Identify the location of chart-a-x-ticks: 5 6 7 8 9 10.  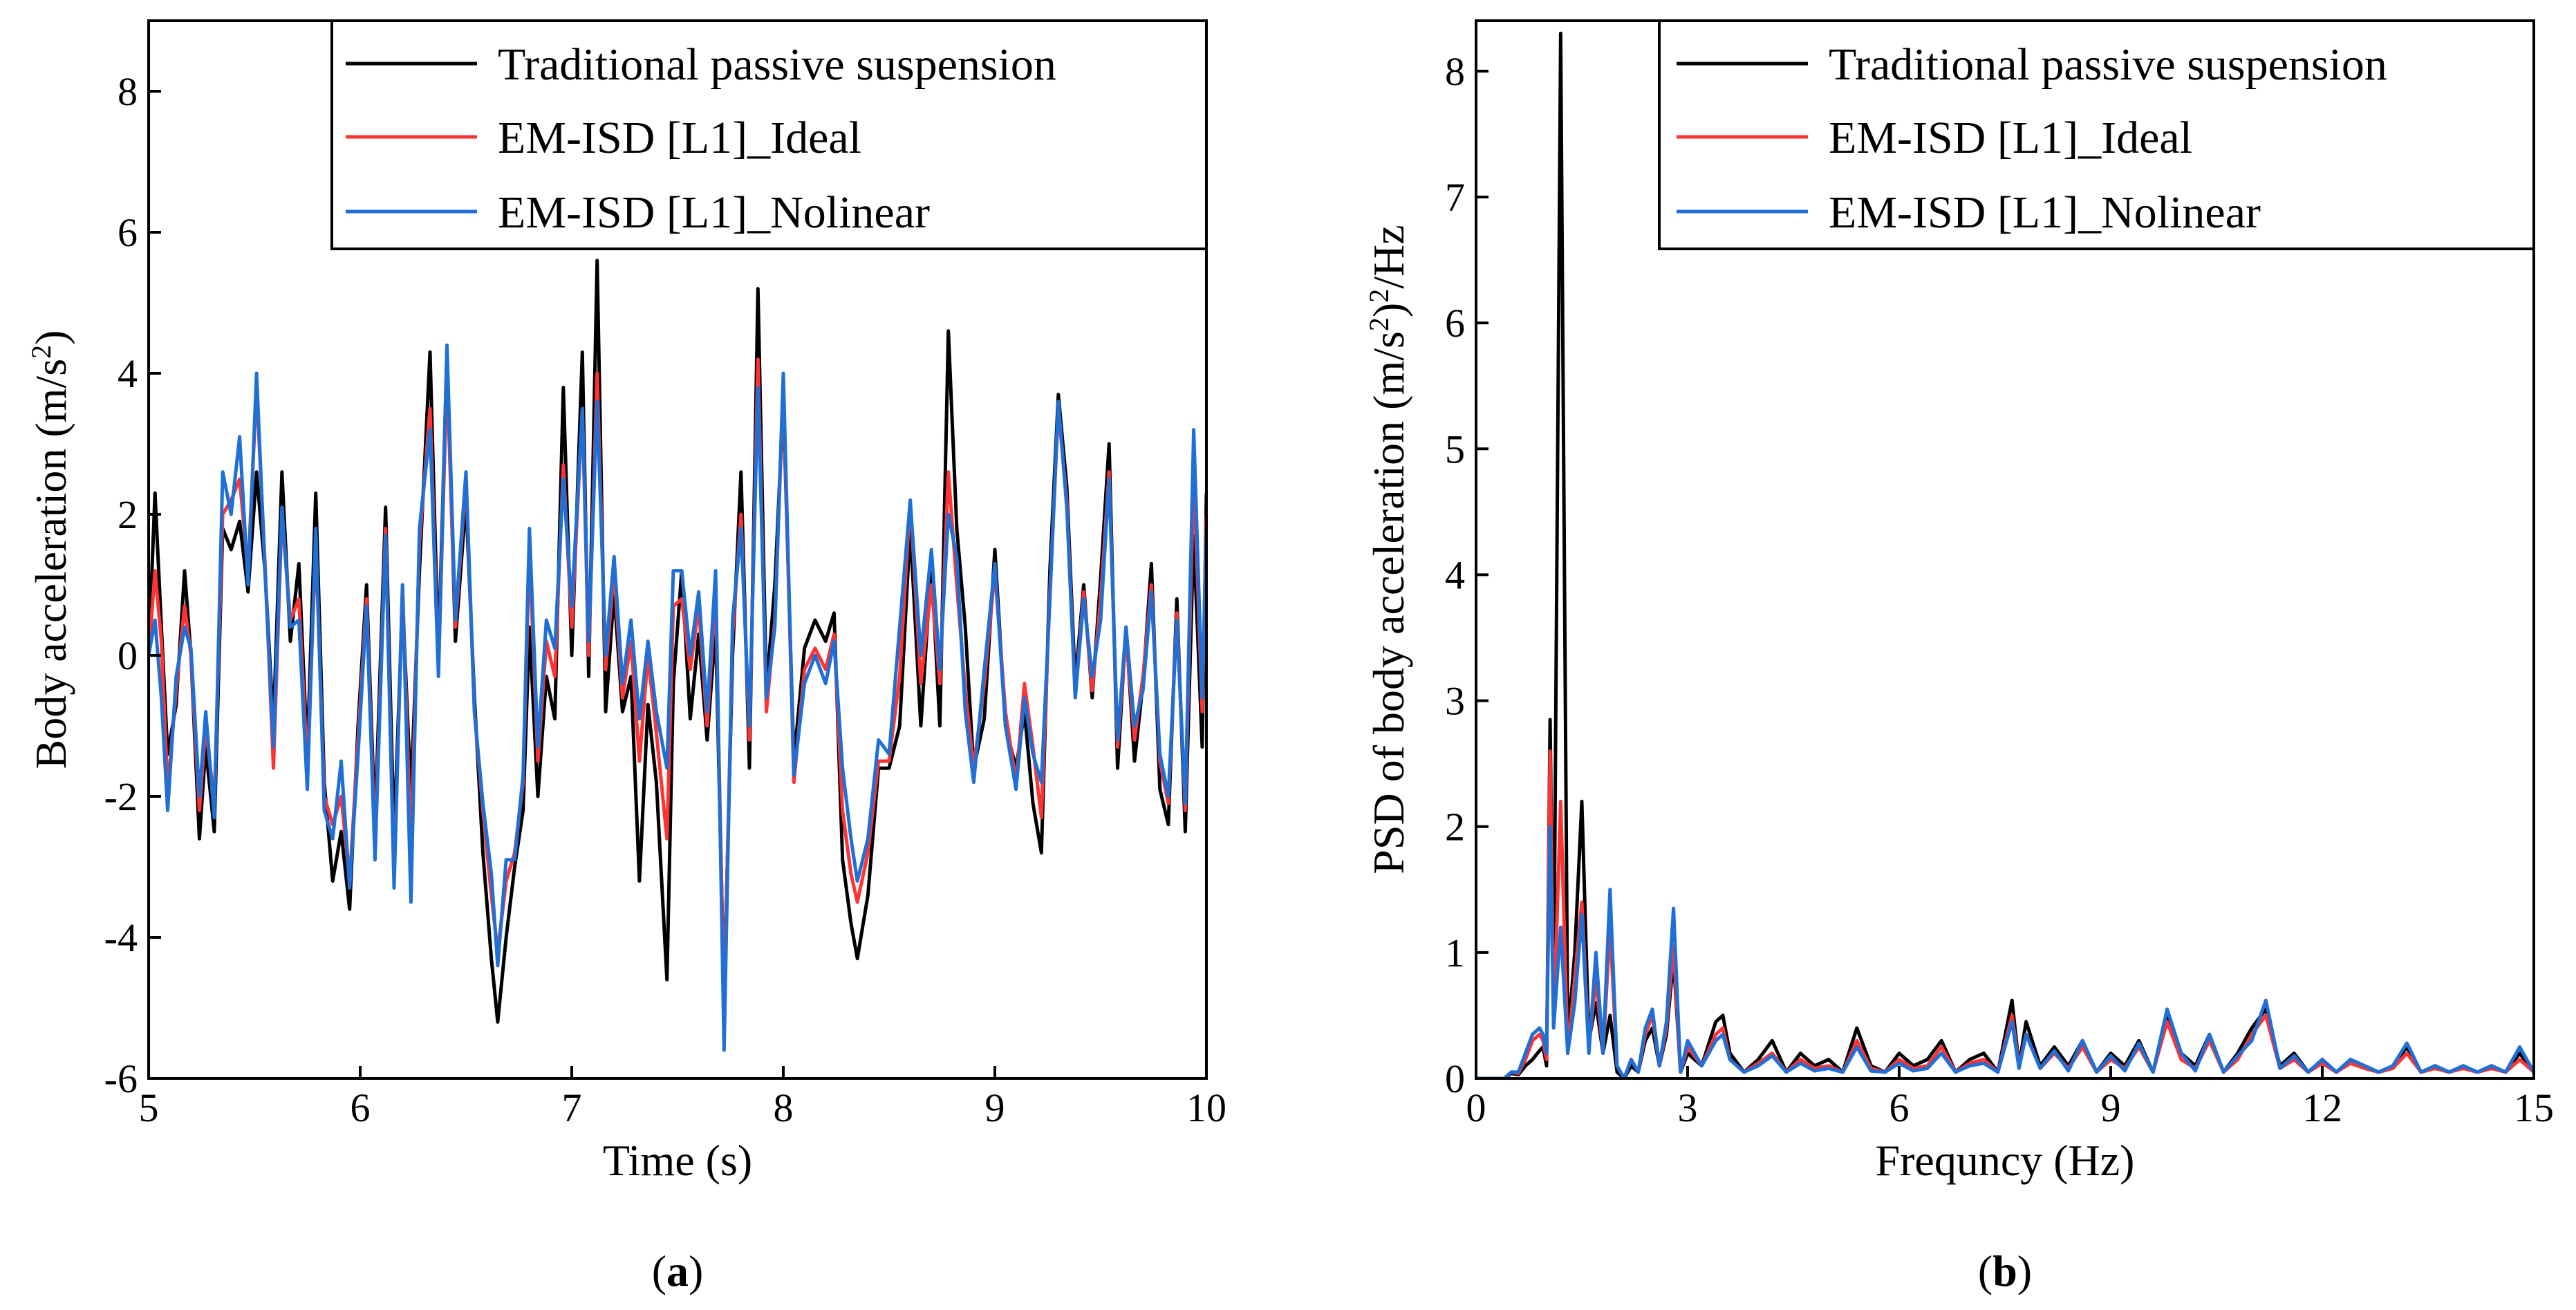
(682, 1098).